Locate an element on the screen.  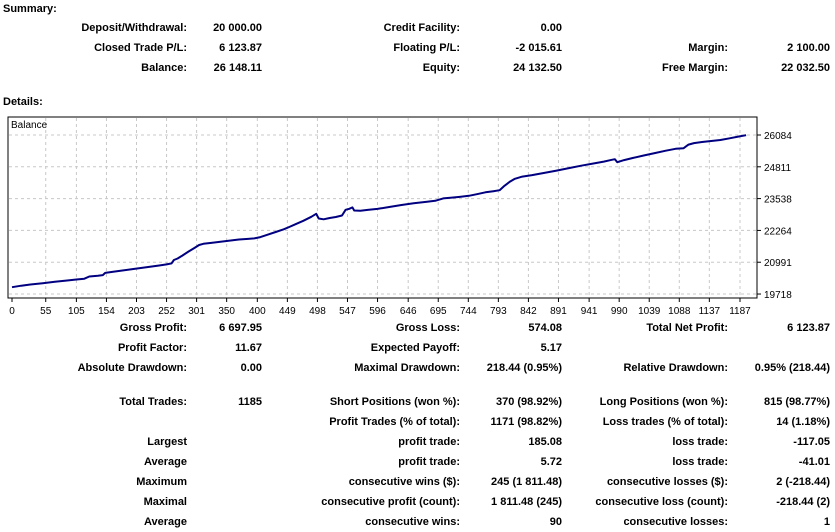
x-axis-label: 547 is located at coordinates (347, 311).